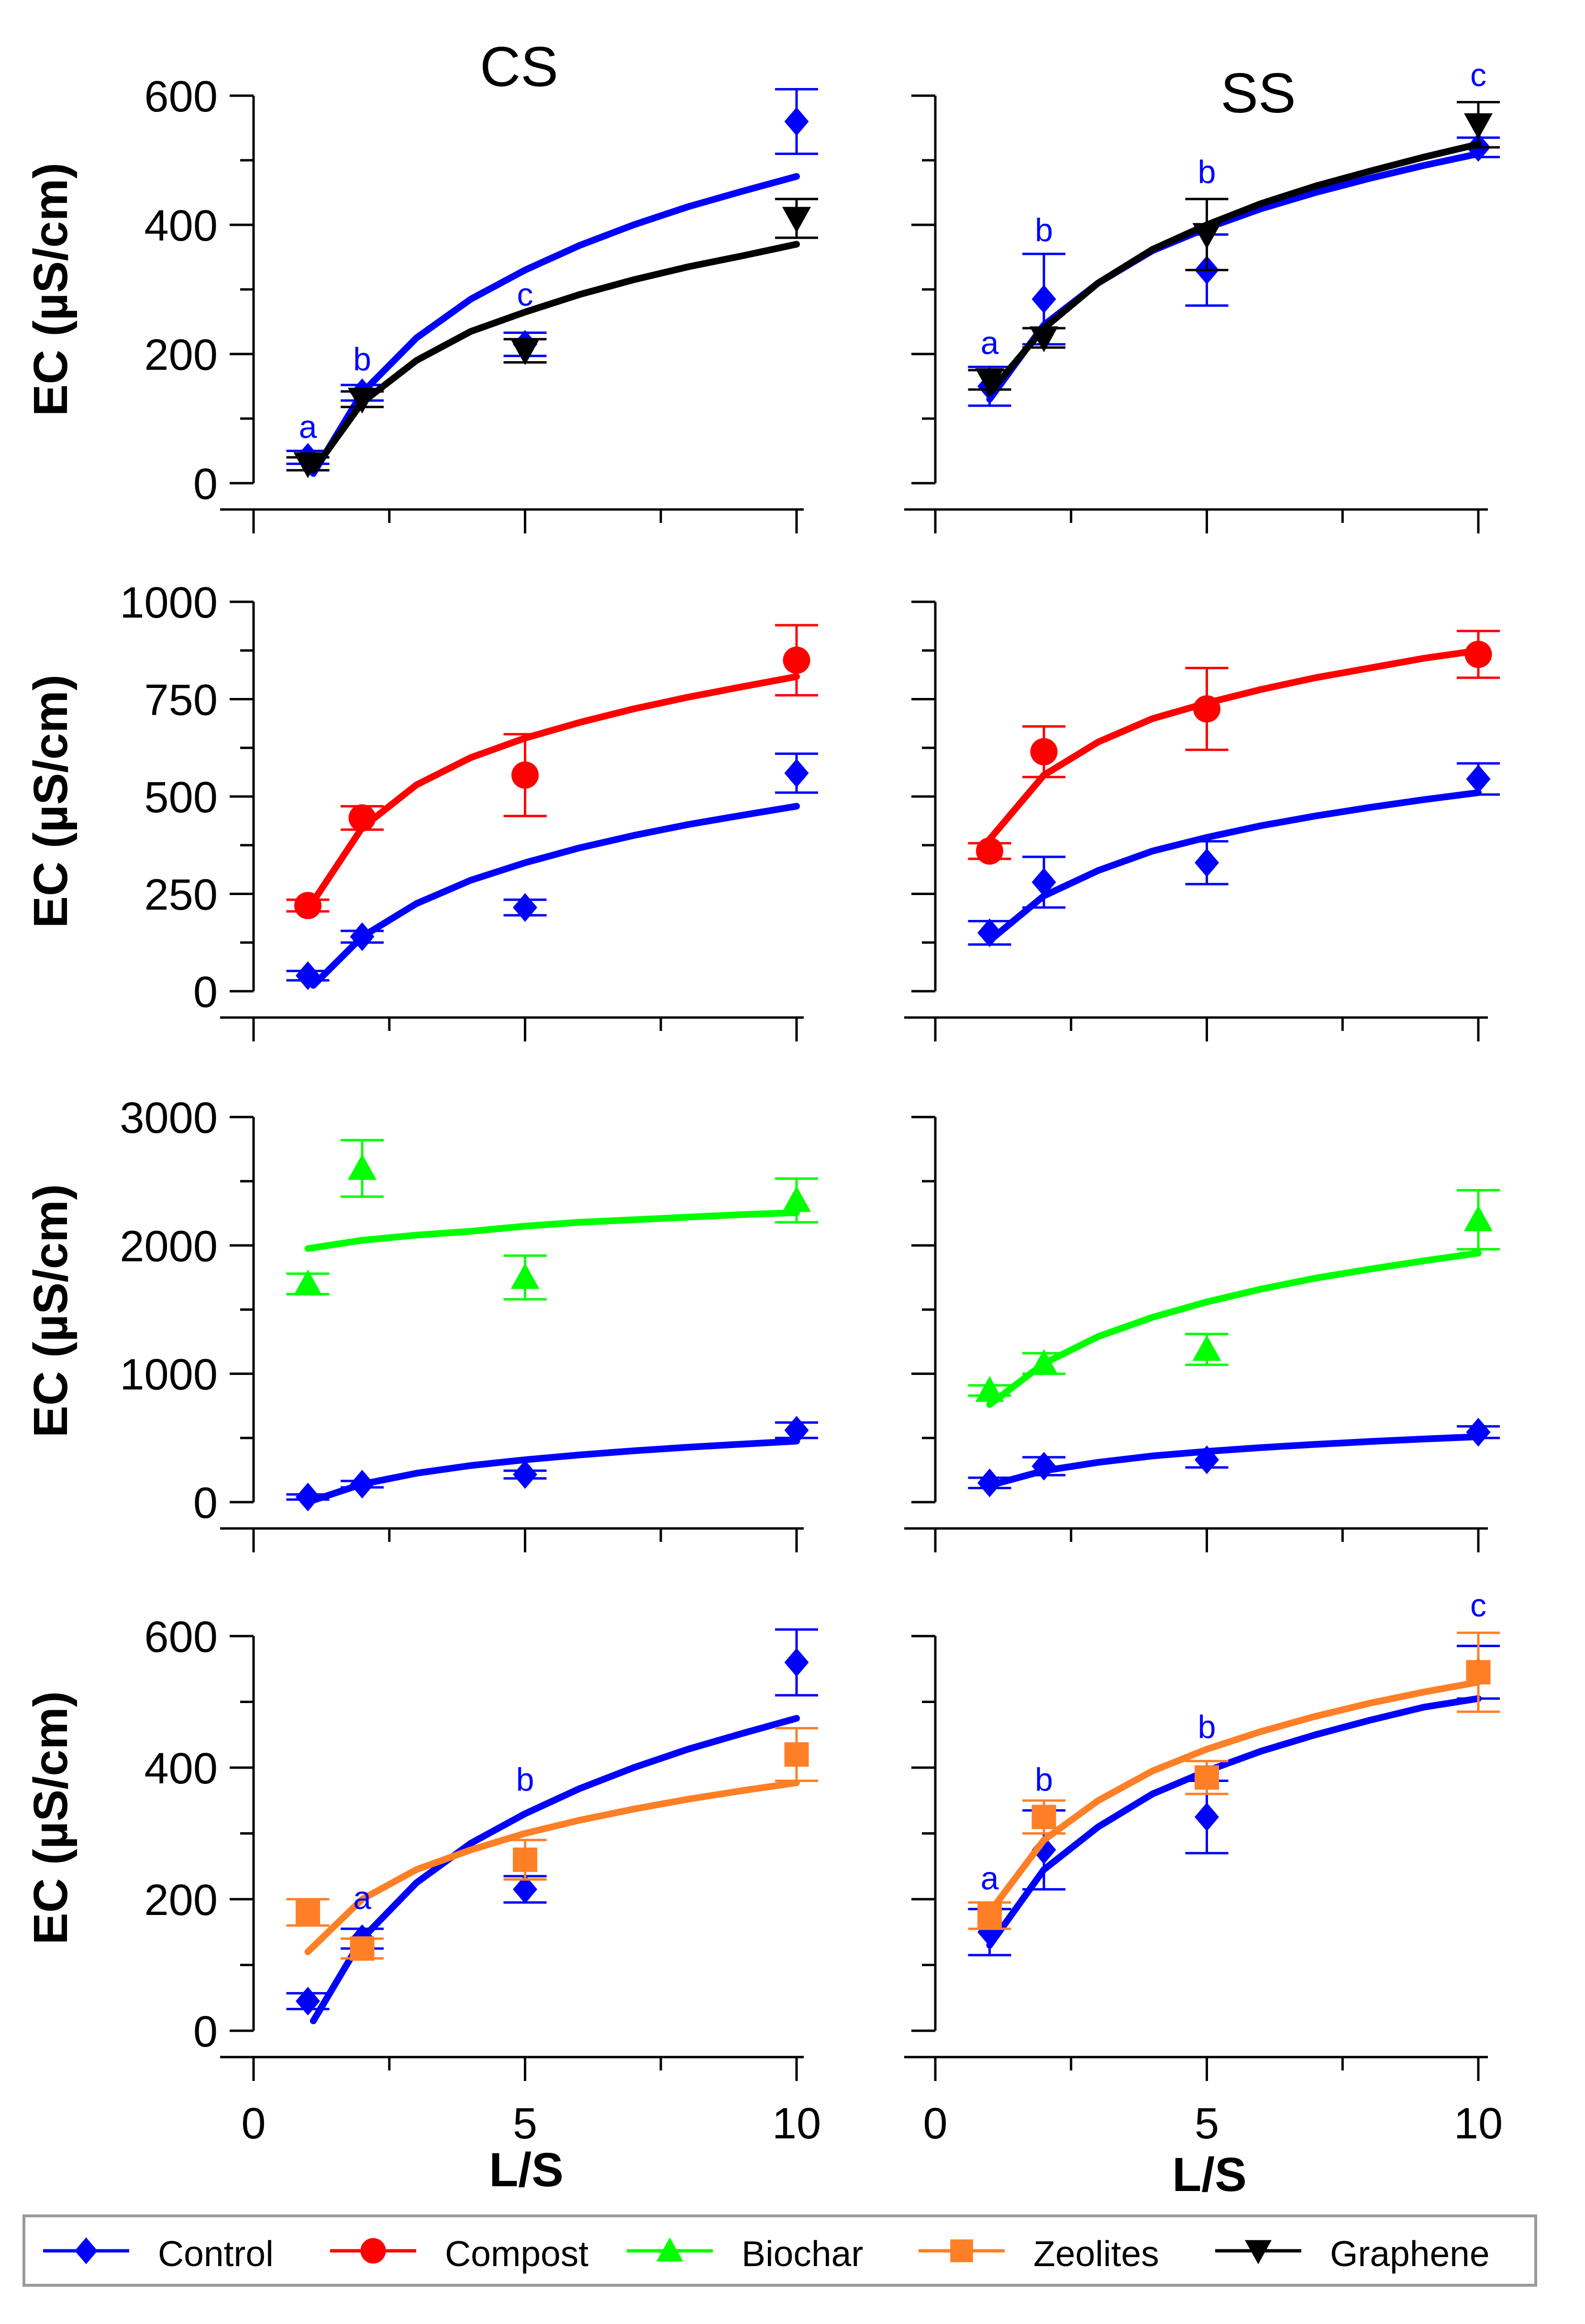 The height and width of the screenshot is (2324, 1585). What do you see at coordinates (181, 1637) in the screenshot?
I see `y-tick-label: 600` at bounding box center [181, 1637].